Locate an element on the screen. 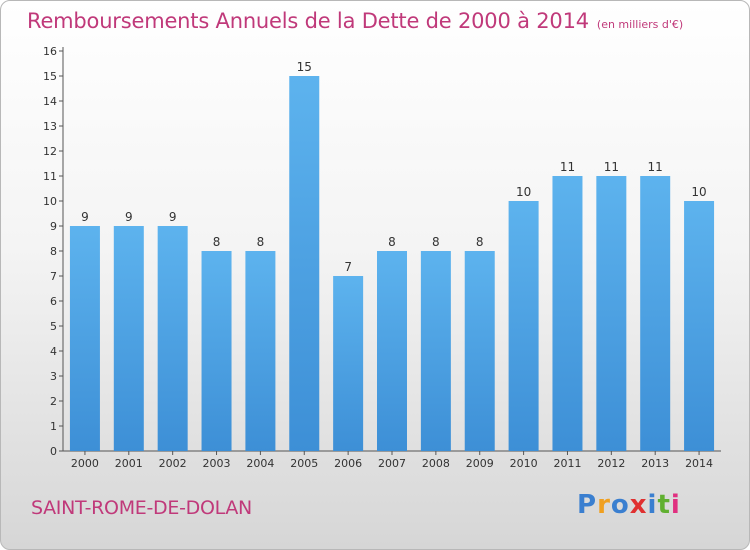  logo-letter: r is located at coordinates (604, 505).